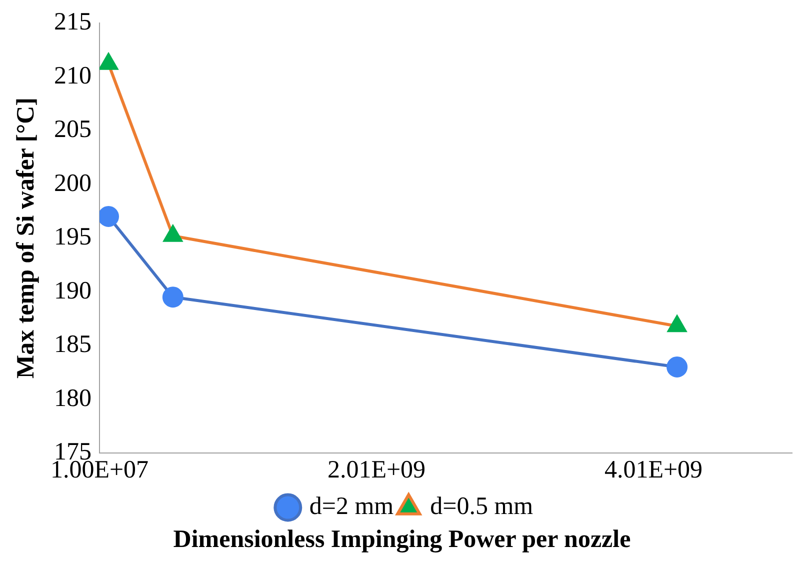 The width and height of the screenshot is (804, 571). What do you see at coordinates (73, 130) in the screenshot?
I see `y-tick-label: 205` at bounding box center [73, 130].